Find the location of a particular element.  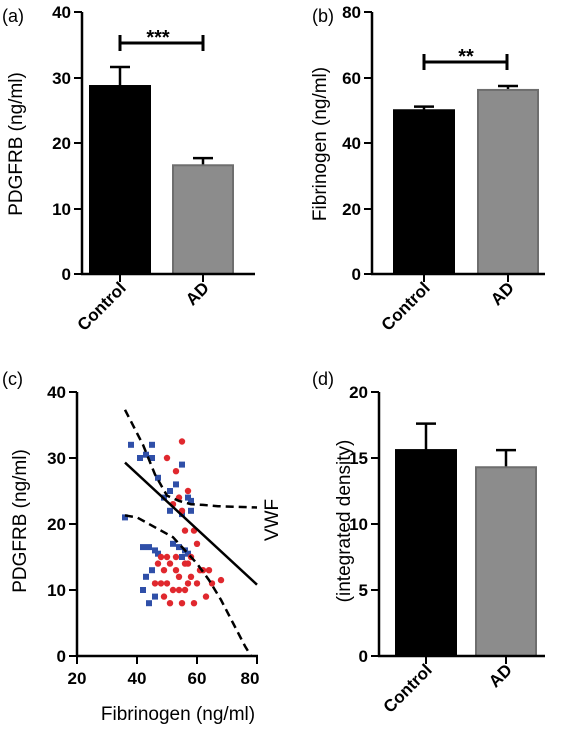

panel-b-ylabel: Fibrinogen (ng/ml) is located at coordinates (320, 144).